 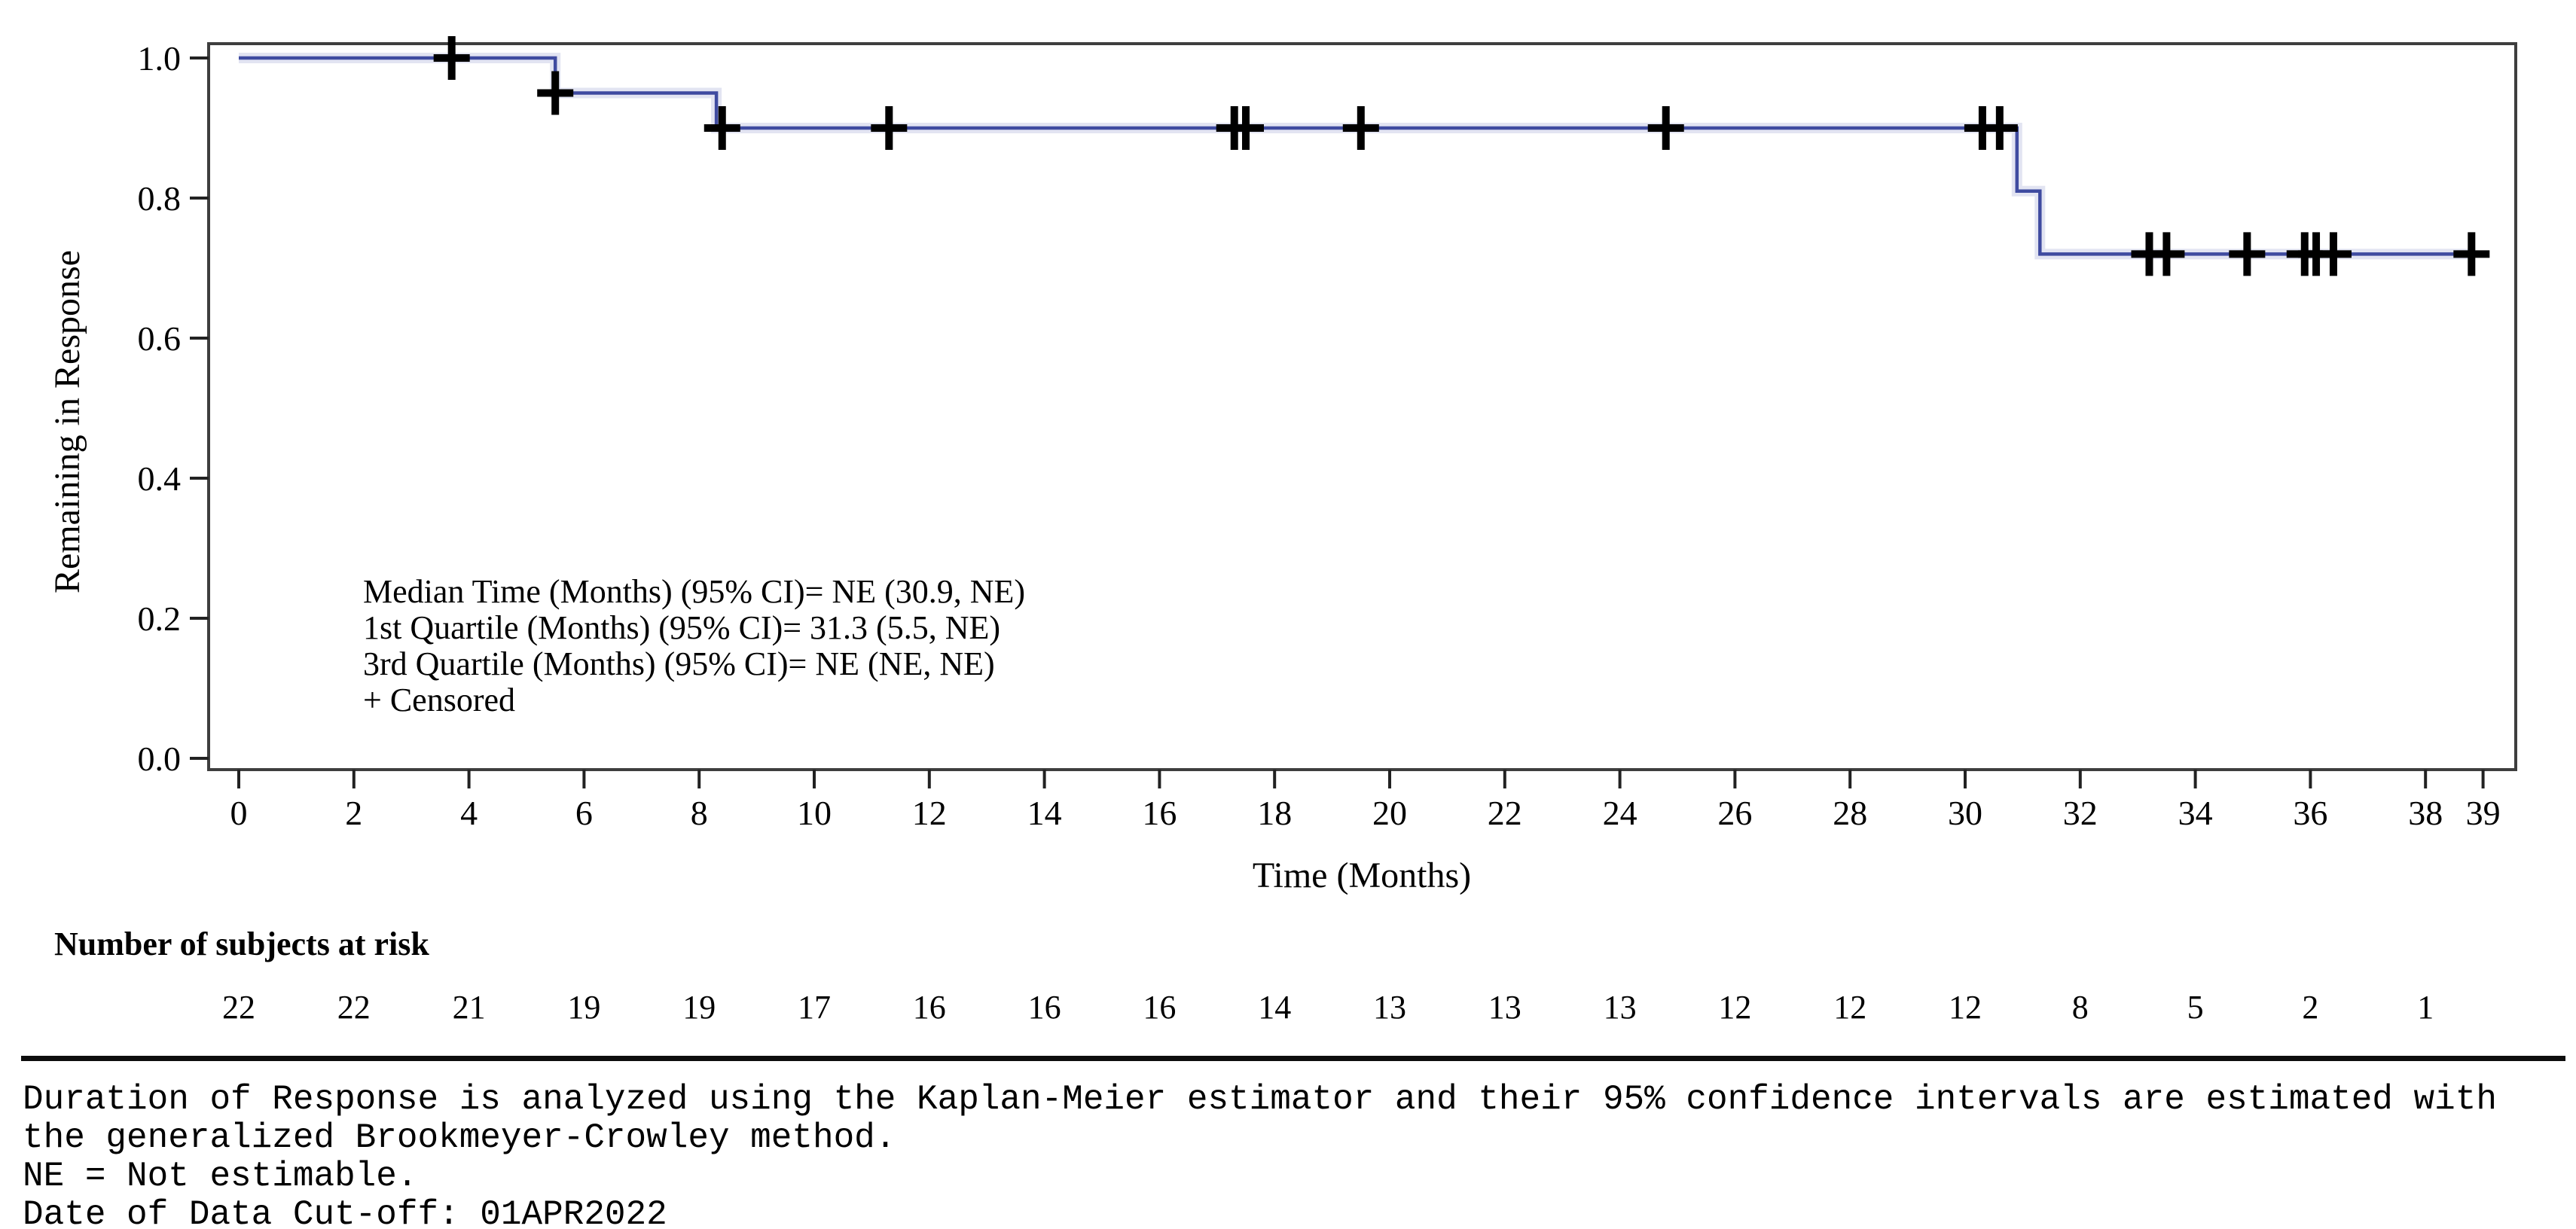 I want to click on at-risk-count: 5, so click(x=2196, y=1007).